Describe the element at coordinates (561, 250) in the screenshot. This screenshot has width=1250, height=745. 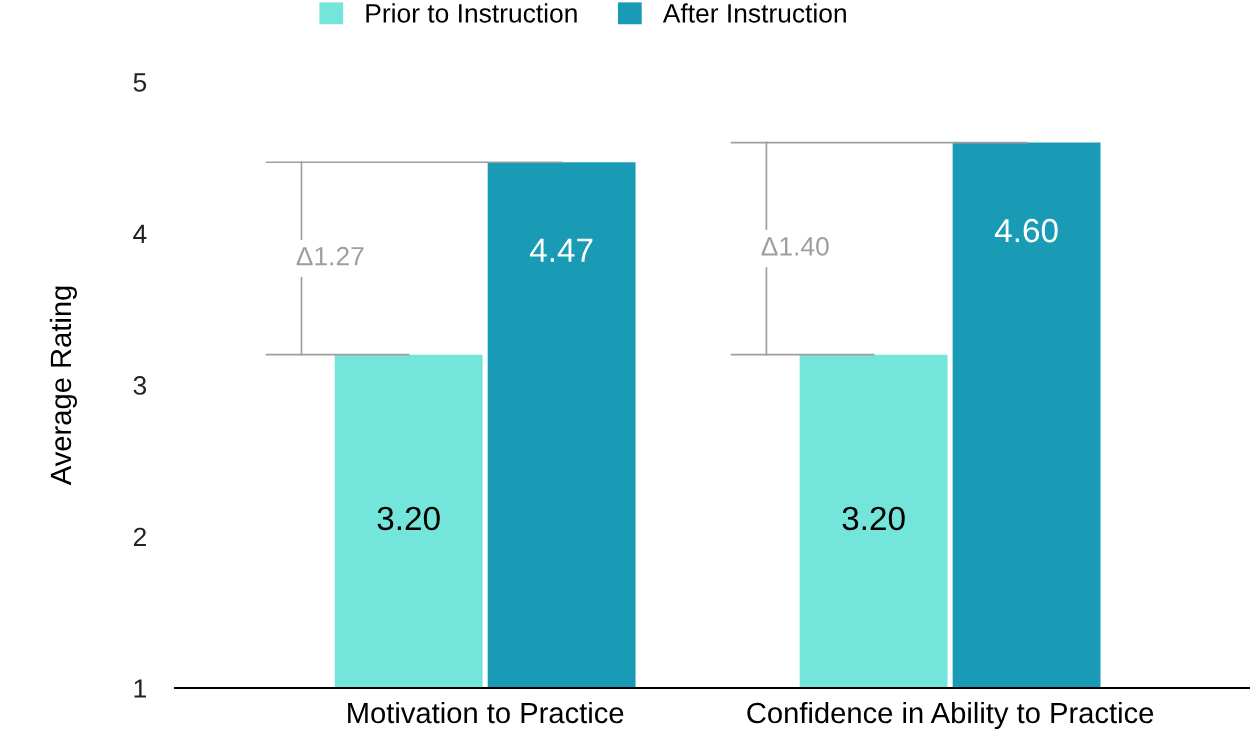
I see `data-label: 4.47` at that location.